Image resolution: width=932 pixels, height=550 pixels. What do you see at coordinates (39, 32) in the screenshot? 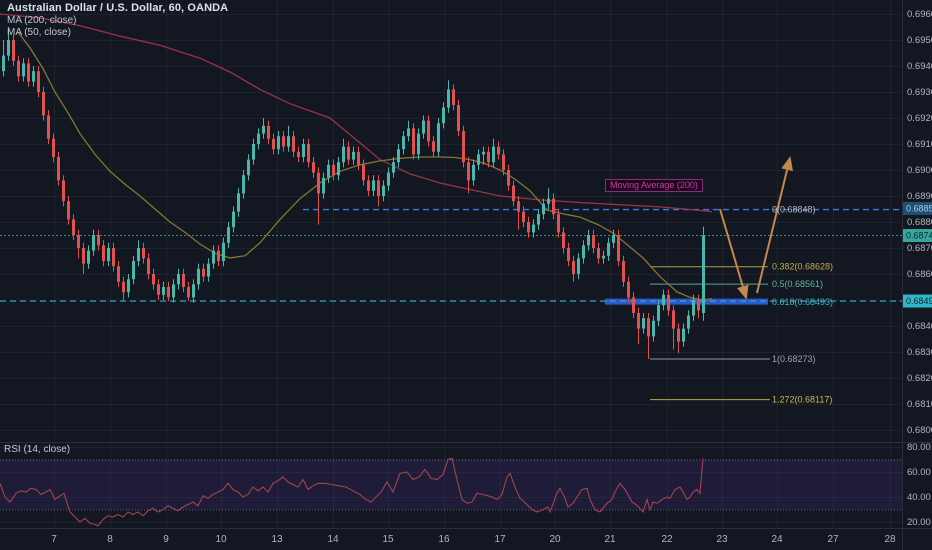
I see `legend-ma50: MA (50, close)` at bounding box center [39, 32].